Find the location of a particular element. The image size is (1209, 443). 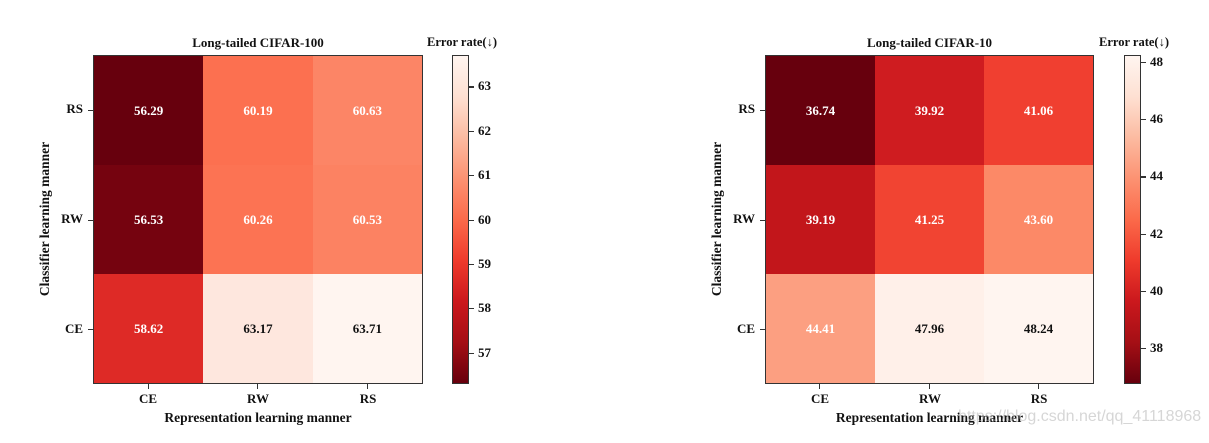

colorbar-tick-label: 46 is located at coordinates (1156, 119).